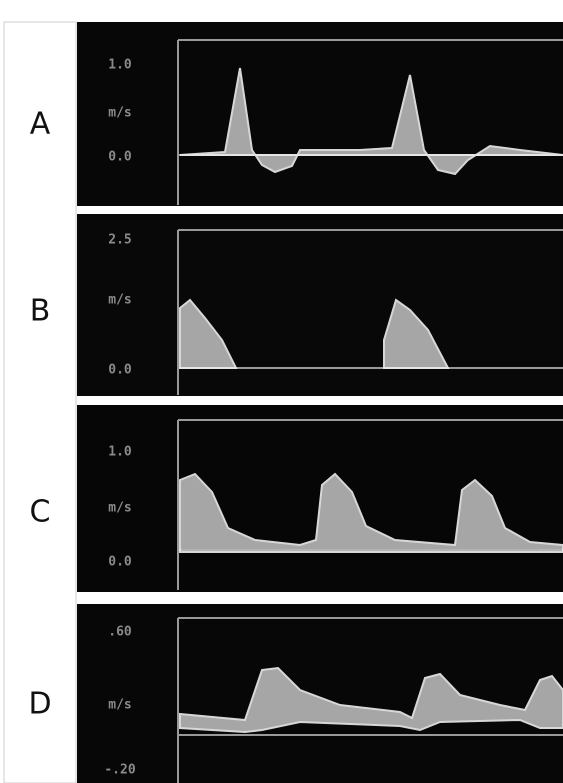  What do you see at coordinates (40, 402) in the screenshot?
I see `label-strip` at bounding box center [40, 402].